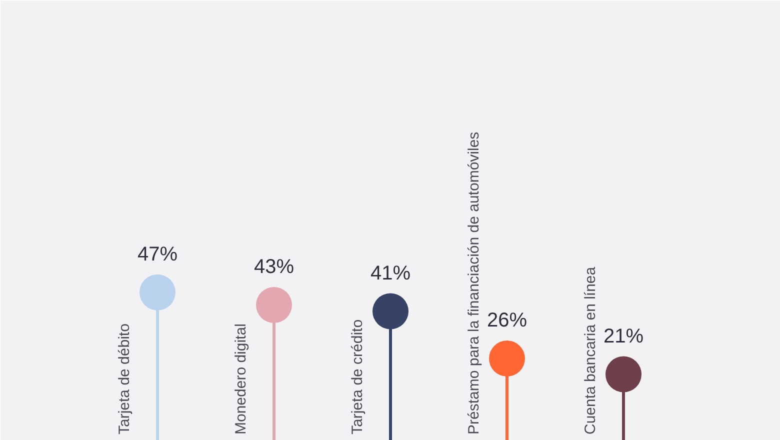 This screenshot has width=780, height=440. I want to click on data-label: 21%, so click(623, 336).